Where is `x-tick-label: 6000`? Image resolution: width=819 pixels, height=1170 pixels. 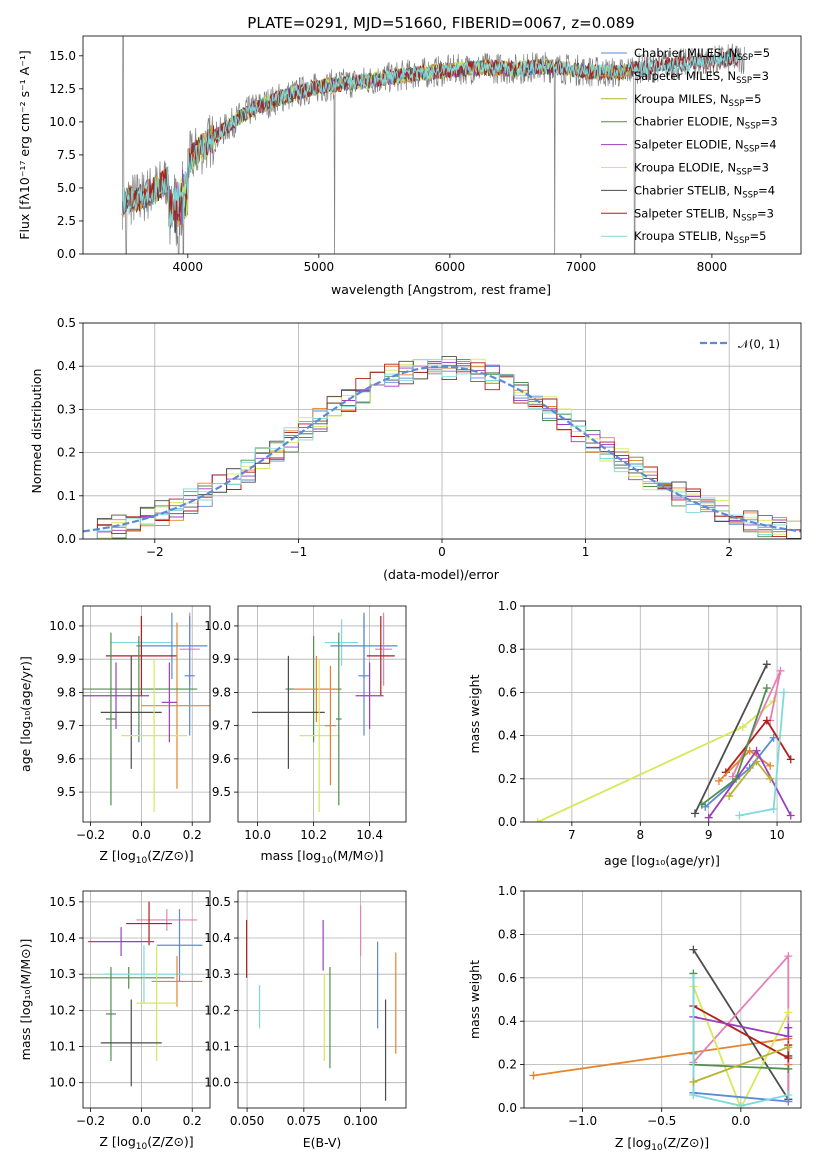
x-tick-label: 6000 is located at coordinates (450, 267).